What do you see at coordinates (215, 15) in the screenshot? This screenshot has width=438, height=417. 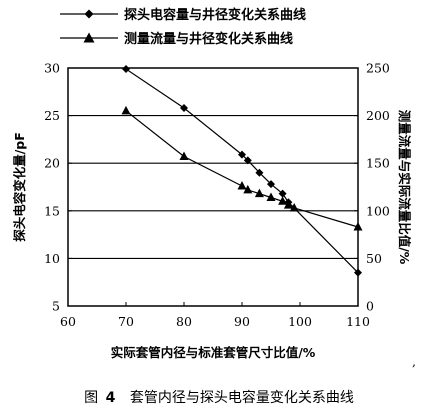 I see `legend-label-capacitance: 探头电容量与井径变化关系曲线` at bounding box center [215, 15].